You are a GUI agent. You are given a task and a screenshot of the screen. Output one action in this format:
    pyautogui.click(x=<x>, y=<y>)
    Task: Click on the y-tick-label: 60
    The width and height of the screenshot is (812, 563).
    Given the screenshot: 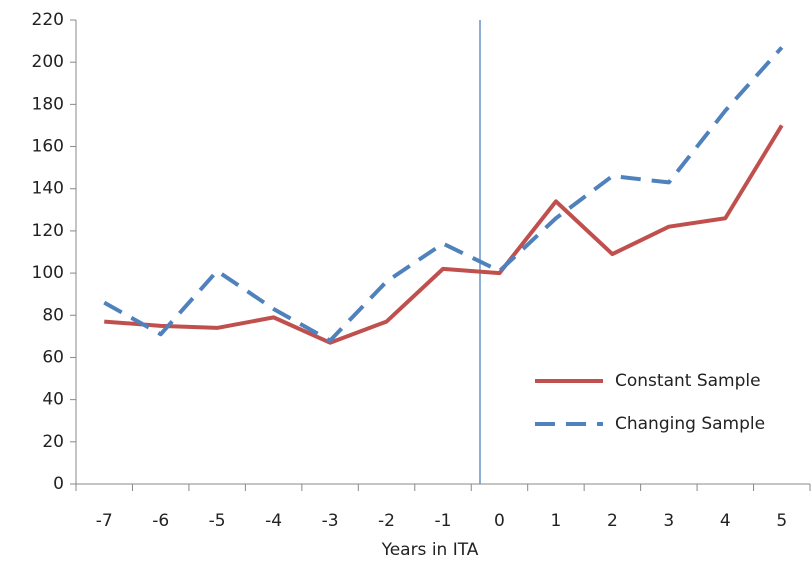 What is the action you would take?
    pyautogui.click(x=53, y=357)
    